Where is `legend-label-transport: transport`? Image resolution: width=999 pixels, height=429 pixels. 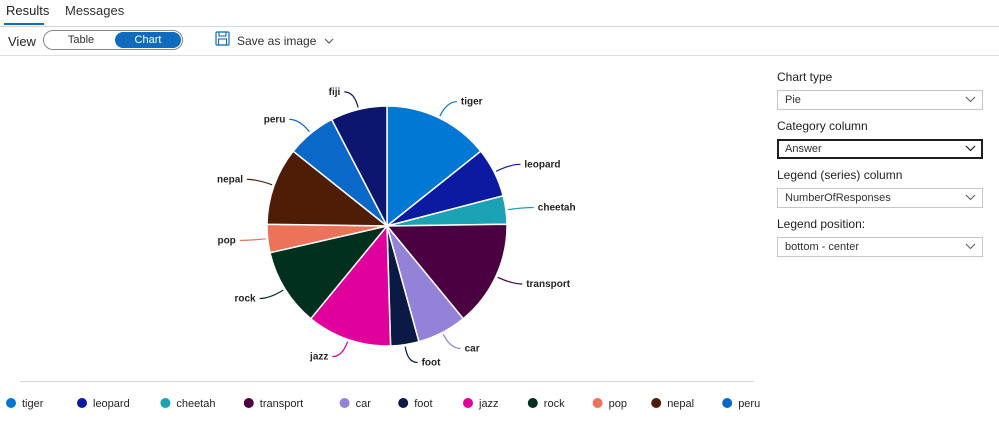
legend-label-transport: transport is located at coordinates (281, 404).